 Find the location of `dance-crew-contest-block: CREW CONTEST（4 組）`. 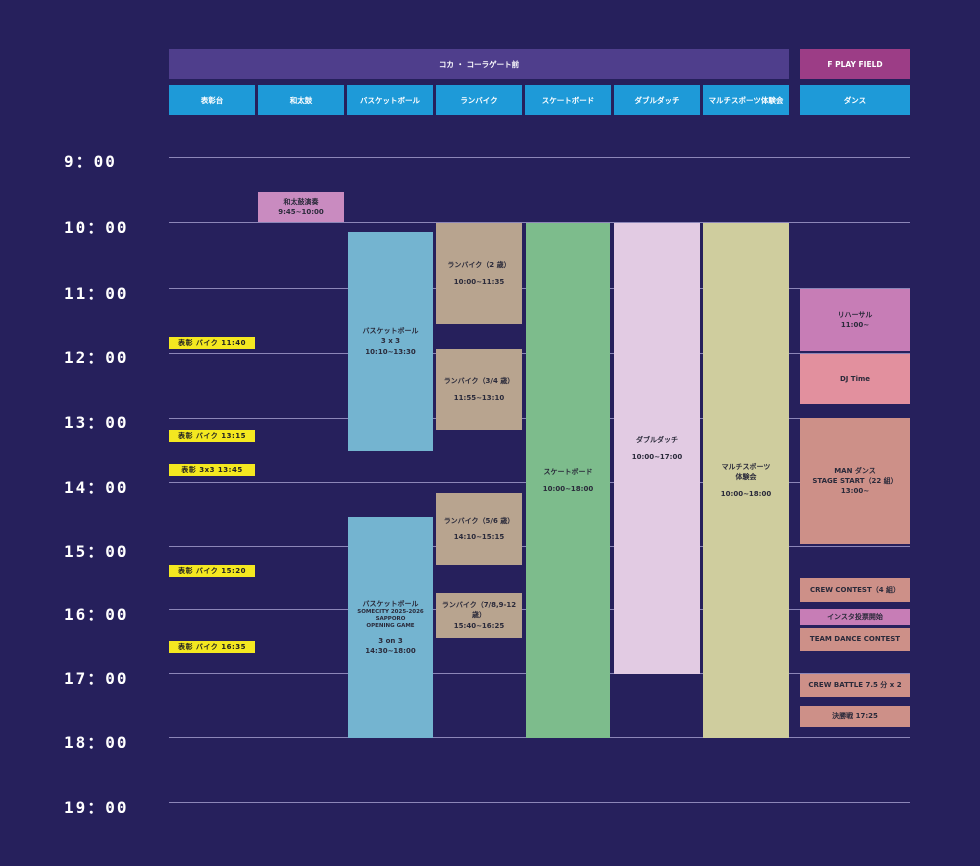

dance-crew-contest-block: CREW CONTEST（4 組） is located at coordinates (855, 590).